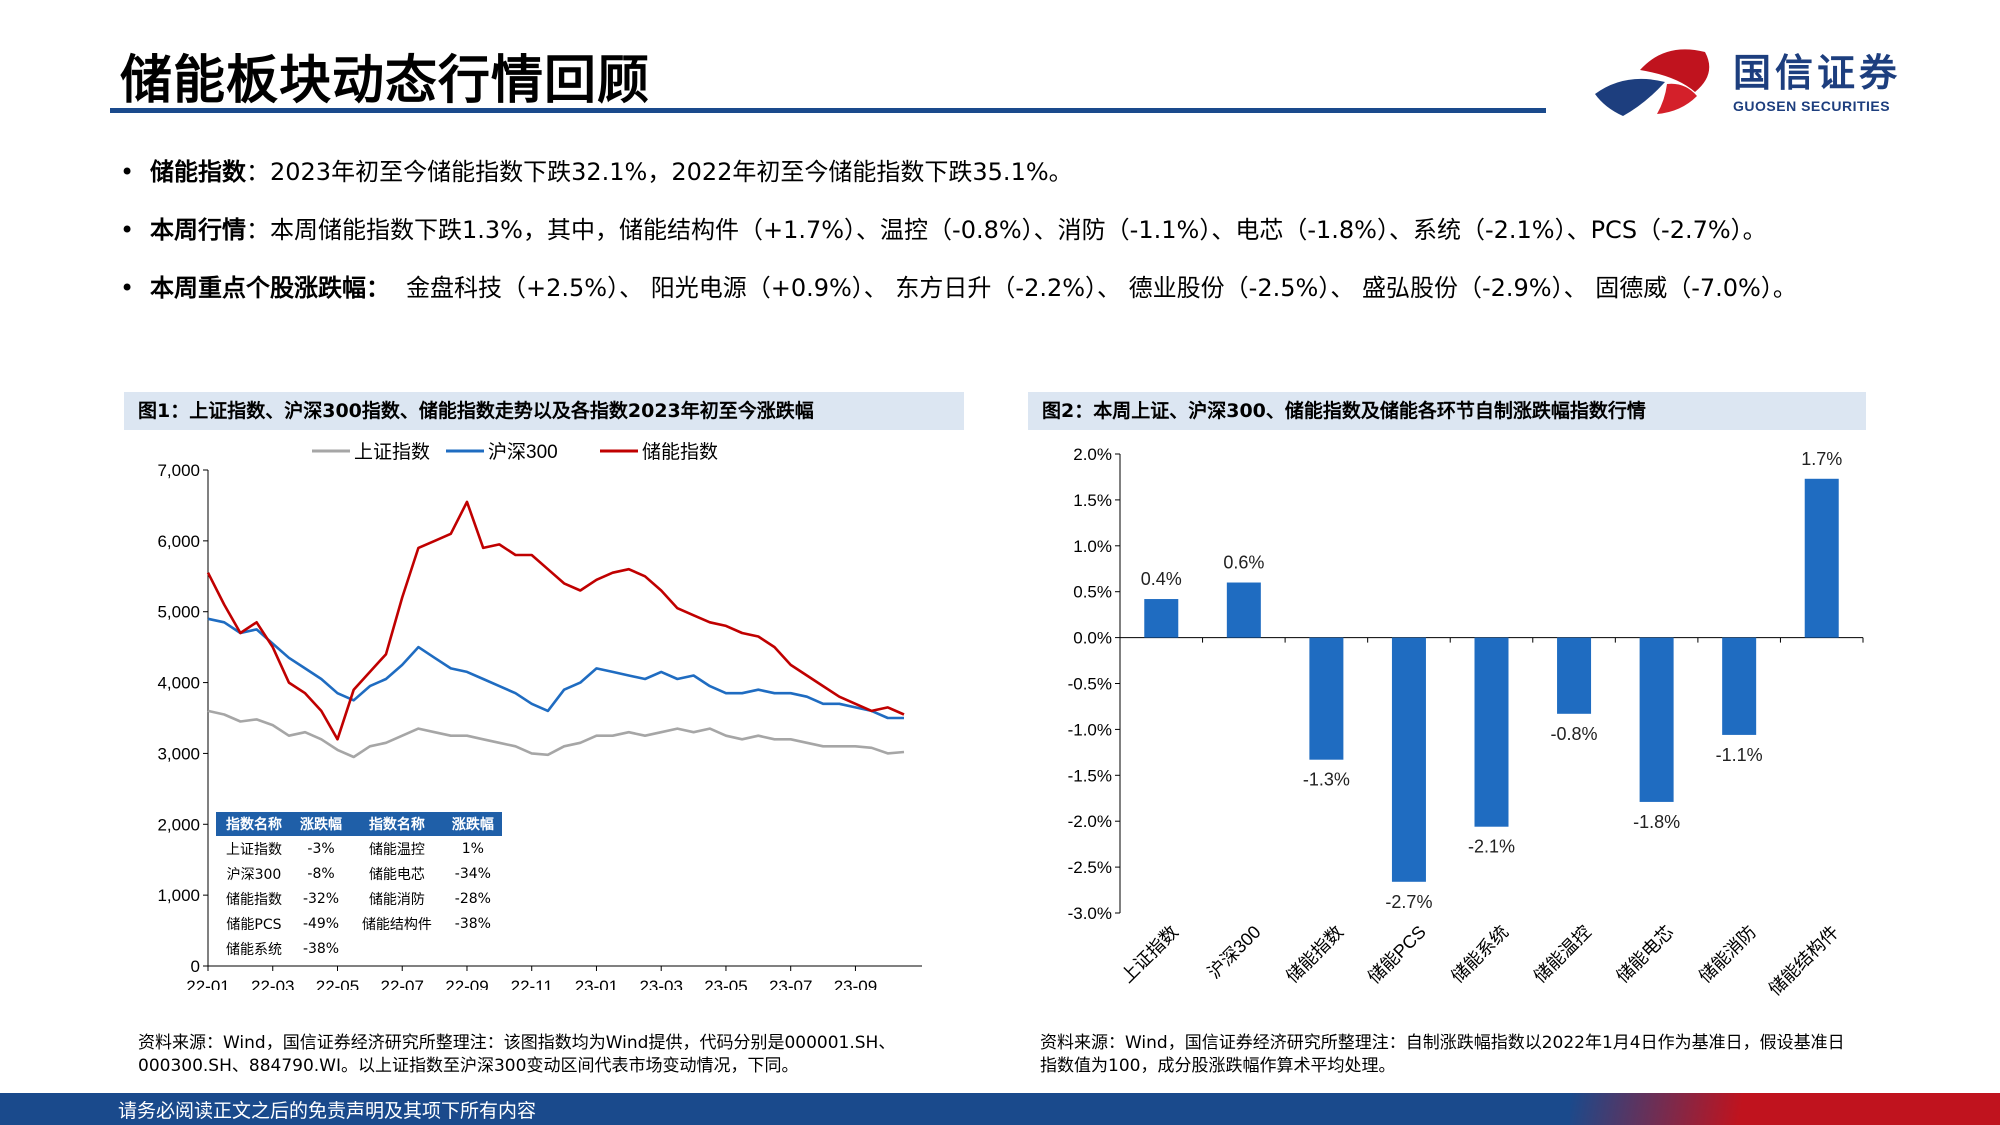  Describe the element at coordinates (596, 983) in the screenshot. I see `x-tick-label: 23-01` at that location.